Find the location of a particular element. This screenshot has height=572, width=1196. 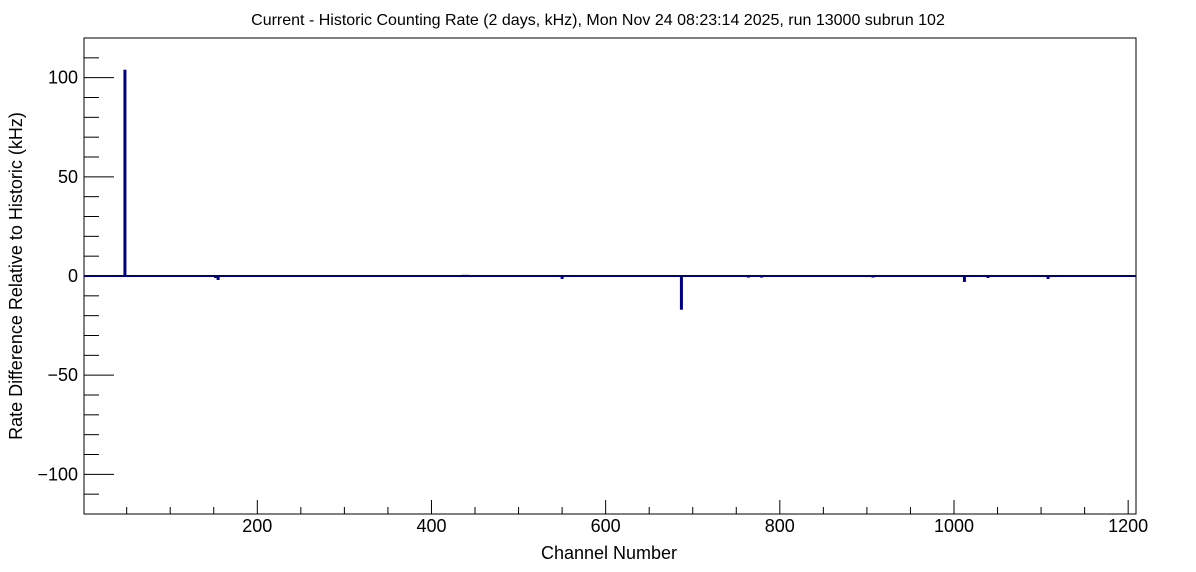

y-tick-label: 50 is located at coordinates (68, 177).